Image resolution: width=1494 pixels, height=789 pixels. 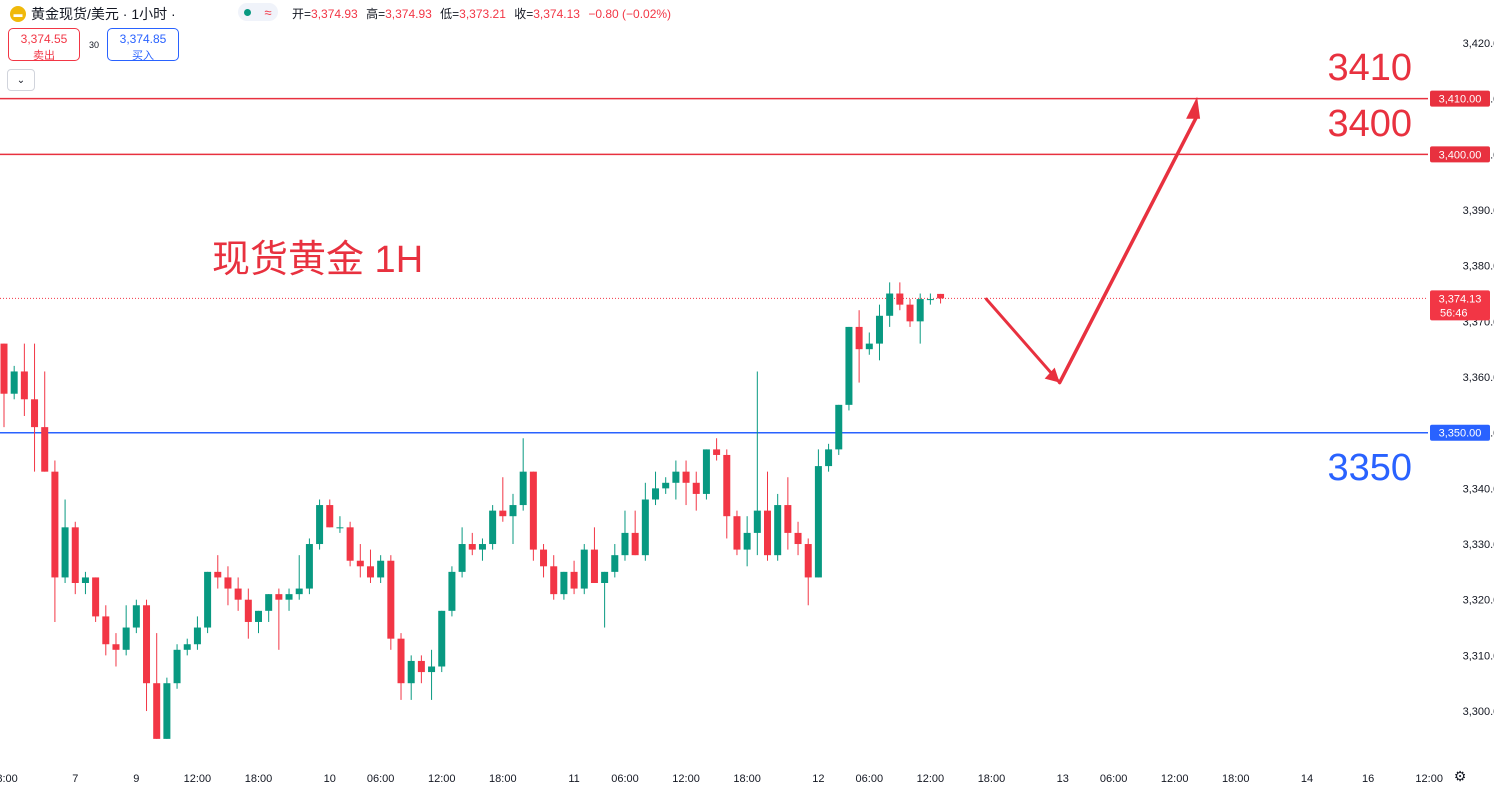 What do you see at coordinates (44, 45) in the screenshot?
I see `sell-button: 3,374.55 卖出` at bounding box center [44, 45].